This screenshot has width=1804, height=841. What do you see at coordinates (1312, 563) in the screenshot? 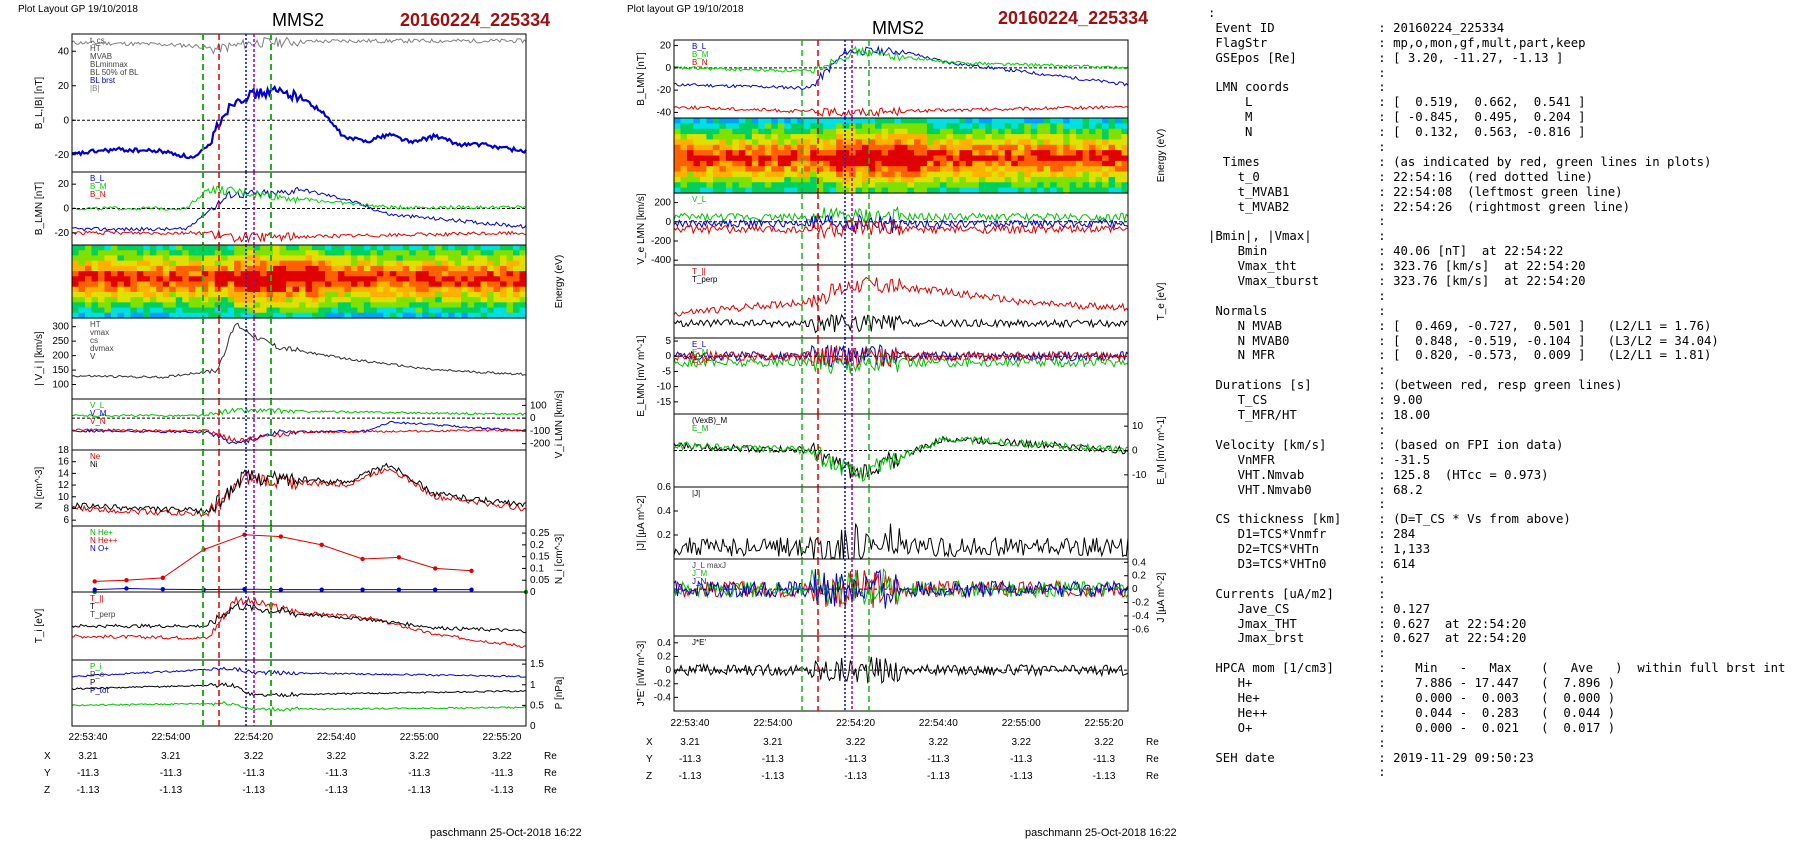
I see `summary-line: D3=TCS*VHTn0 : 614` at bounding box center [1312, 563].